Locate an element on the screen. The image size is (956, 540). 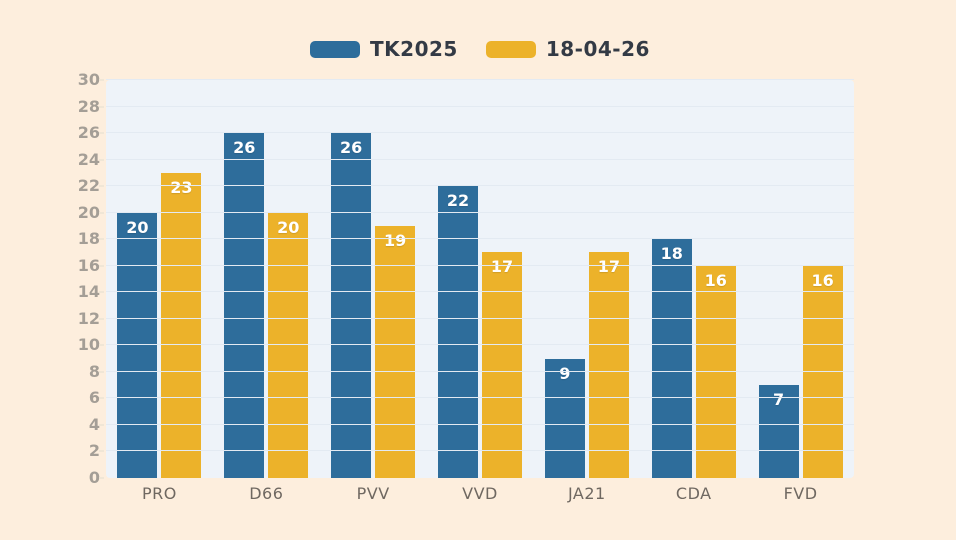
legend-item-tk2025: TK2025 is located at coordinates (384, 49).